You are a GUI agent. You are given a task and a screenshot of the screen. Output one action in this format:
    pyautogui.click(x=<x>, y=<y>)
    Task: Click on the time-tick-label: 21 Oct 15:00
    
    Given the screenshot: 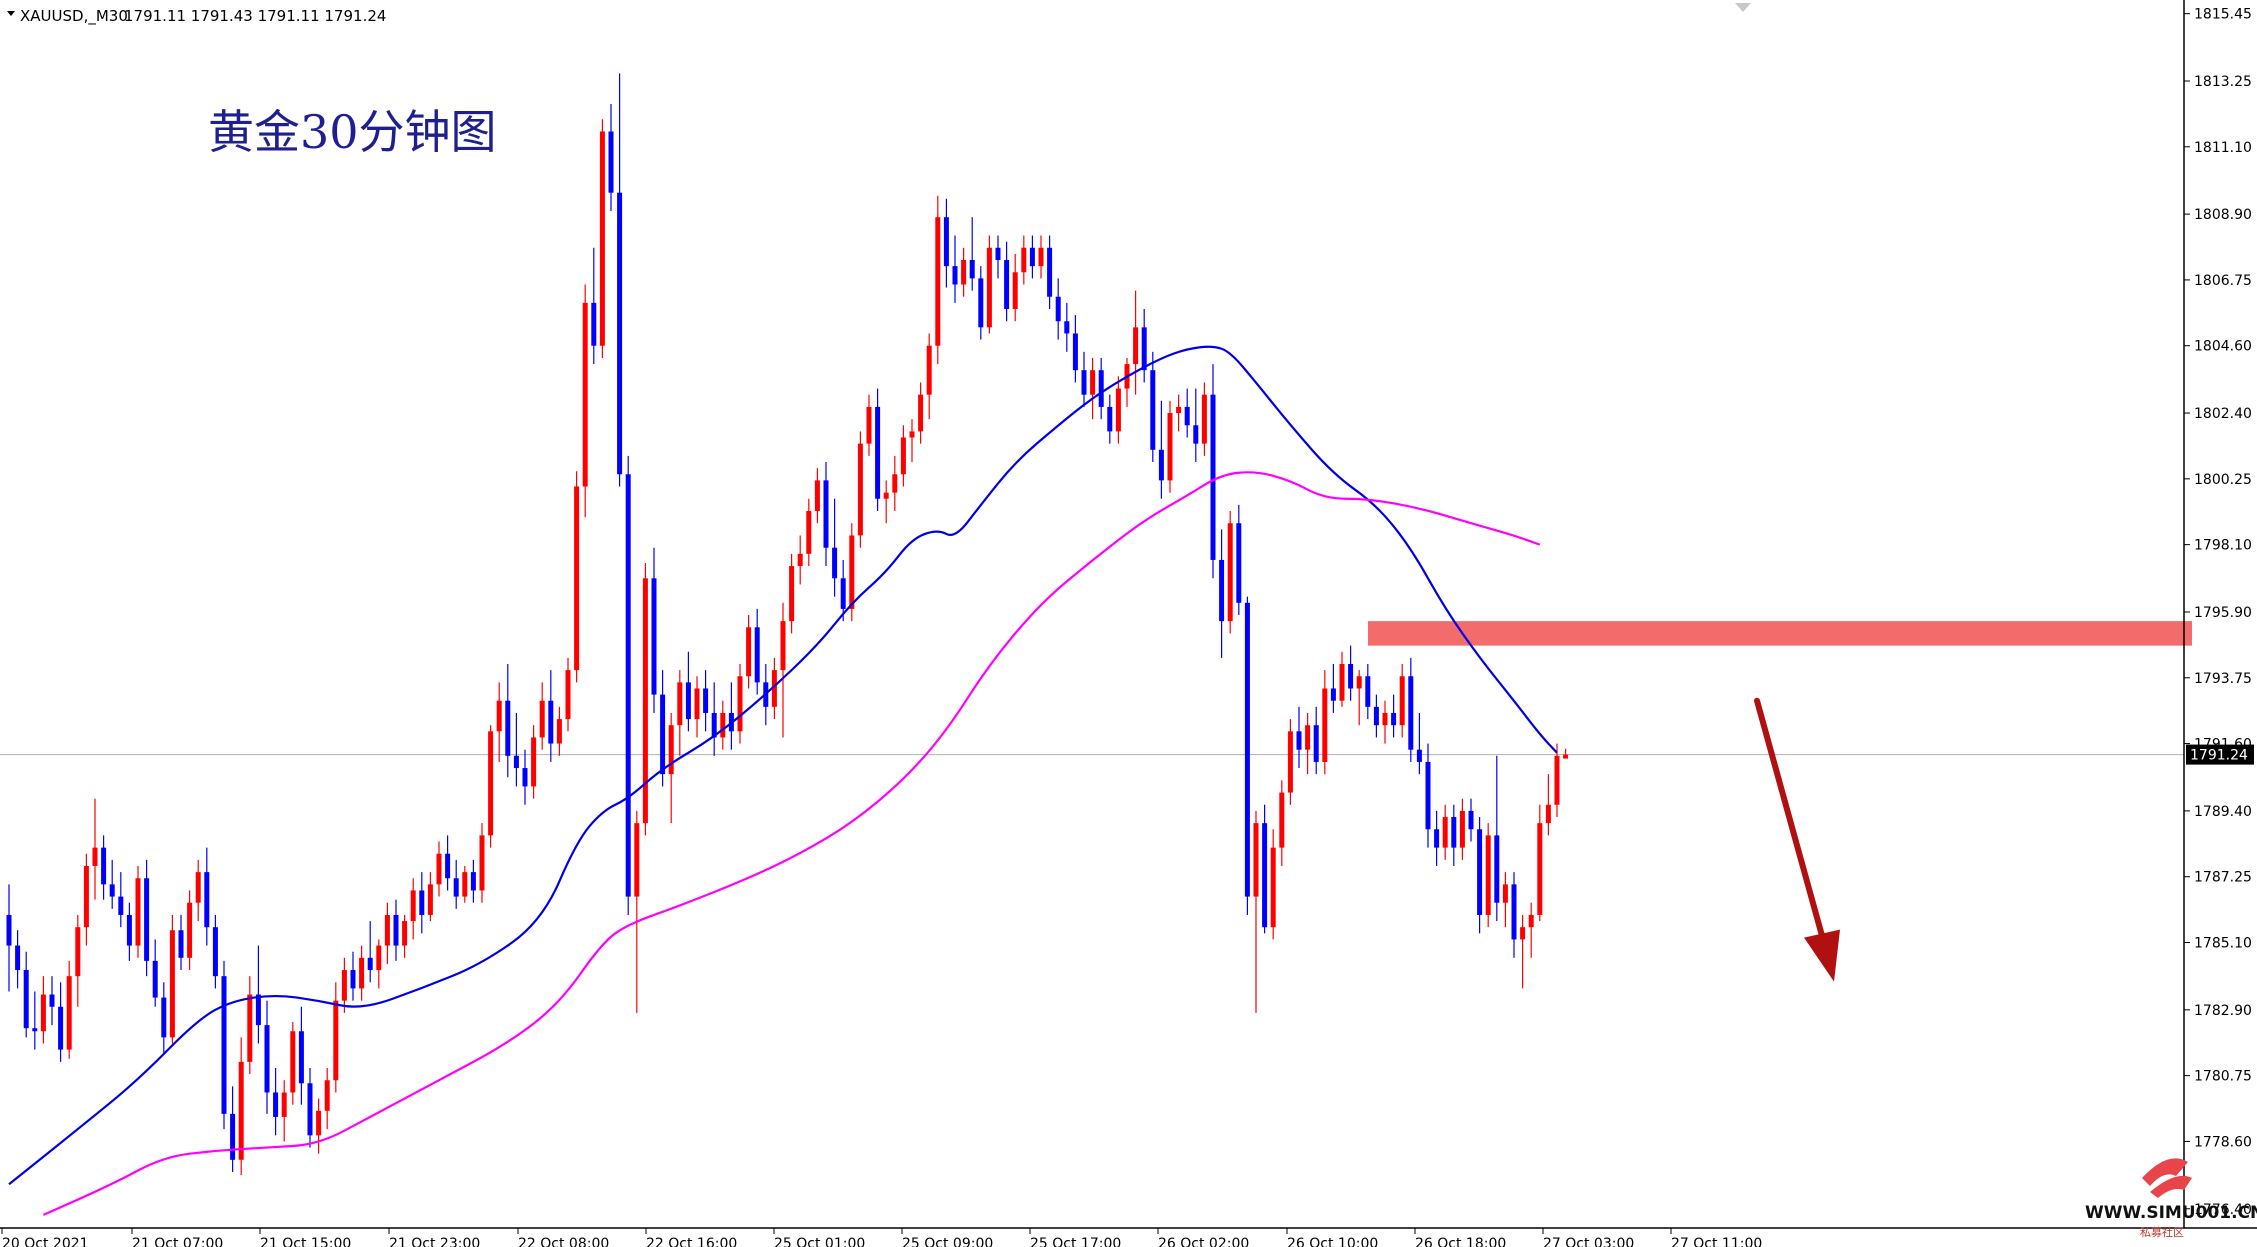 What is the action you would take?
    pyautogui.click(x=305, y=1241)
    